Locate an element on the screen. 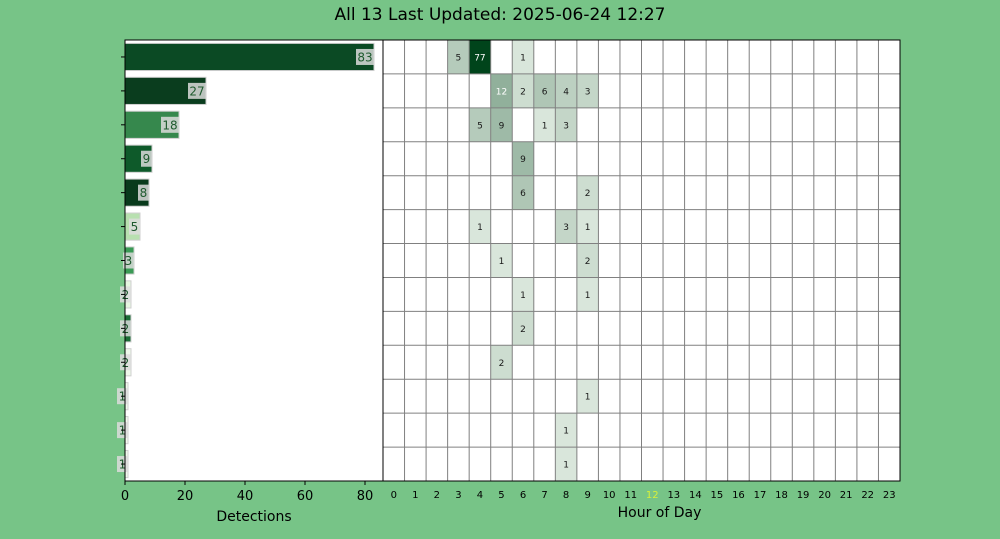  bar-value-label: 83 is located at coordinates (364, 57).